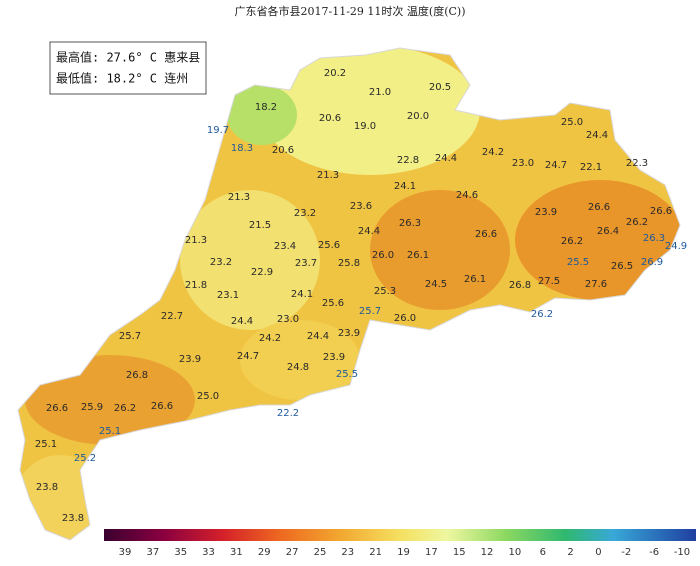 This screenshot has width=700, height=566. Describe the element at coordinates (180, 552) in the screenshot. I see `legend-label: 35` at that location.